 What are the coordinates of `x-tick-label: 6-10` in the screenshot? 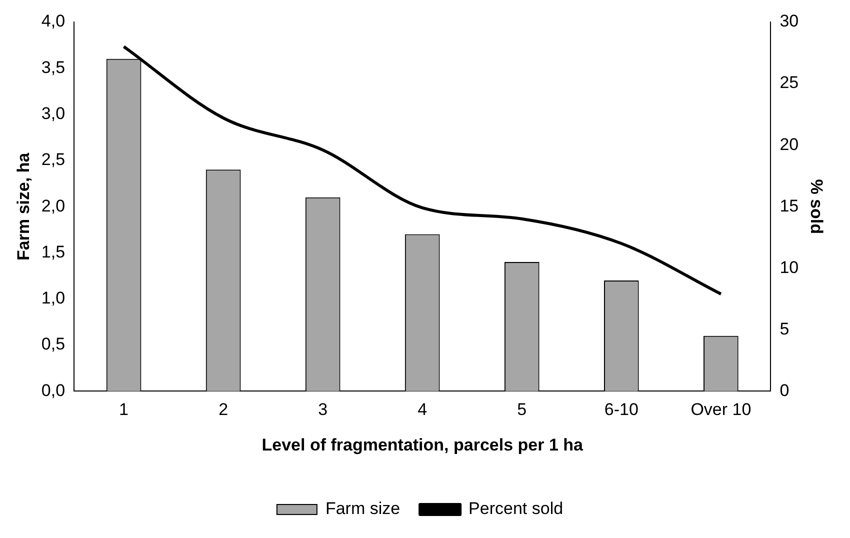 It's located at (621, 410).